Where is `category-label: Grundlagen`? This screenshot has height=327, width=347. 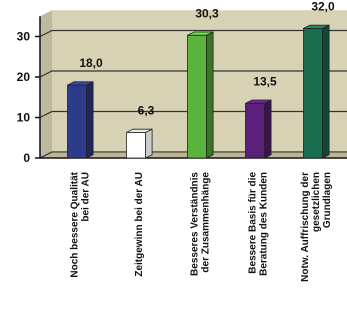
category-label: Grundlagen is located at coordinates (327, 200).